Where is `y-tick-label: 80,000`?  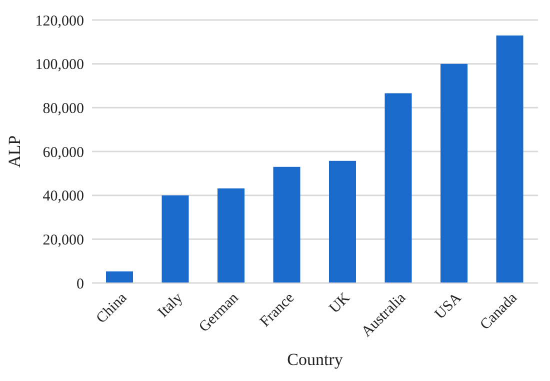 y-tick-label: 80,000 is located at coordinates (63, 108).